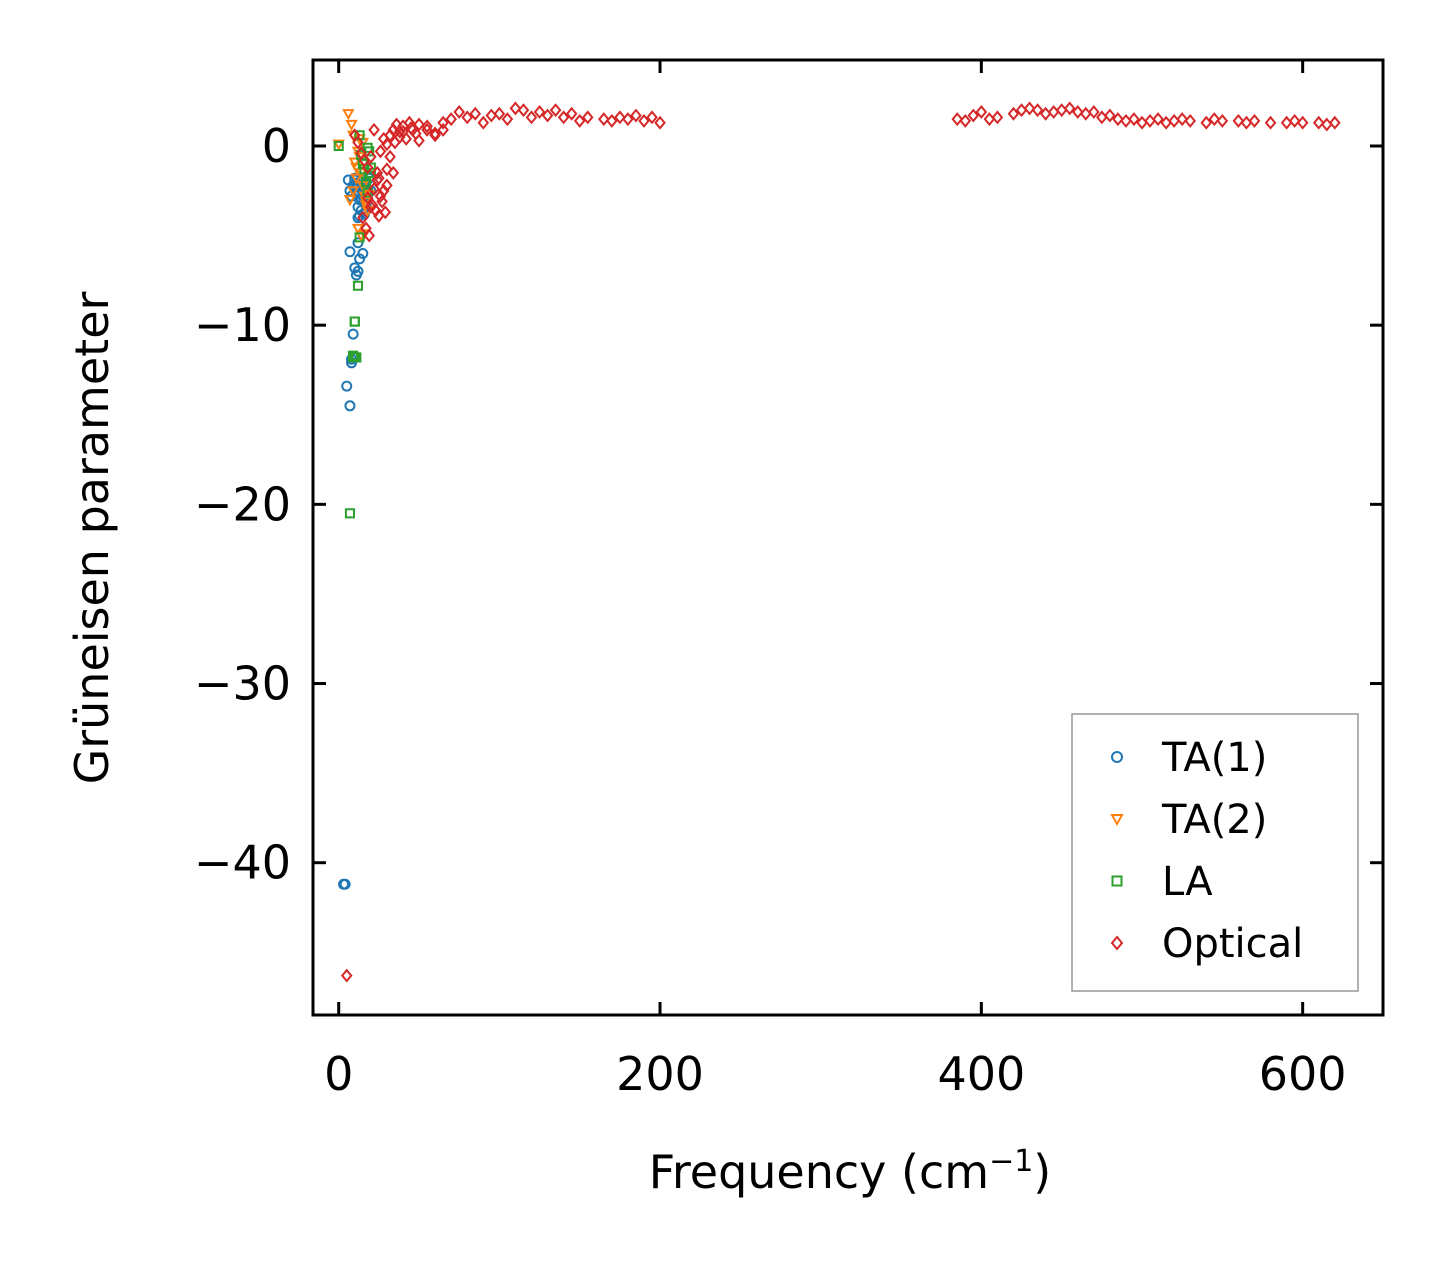 The height and width of the screenshot is (1264, 1443). I want to click on legend-label: TA(1), so click(1214, 758).